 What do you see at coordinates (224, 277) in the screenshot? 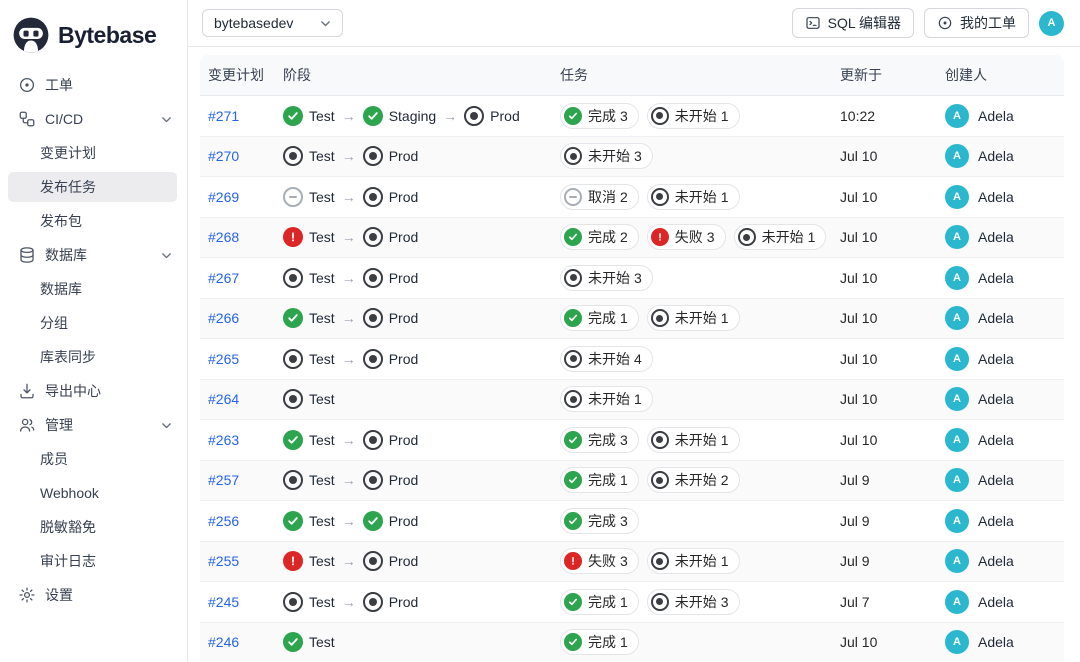
I see `plan-link: #267` at bounding box center [224, 277].